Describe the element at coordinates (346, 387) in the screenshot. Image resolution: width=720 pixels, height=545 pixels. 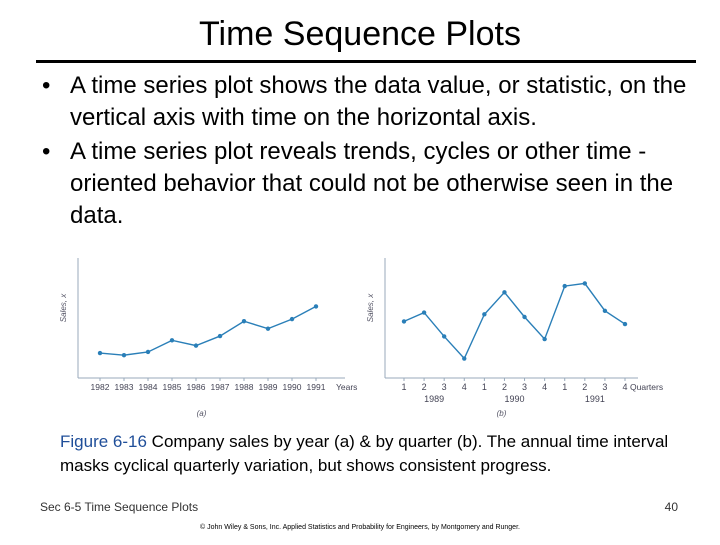
I see `x-axis-label: Years` at that location.